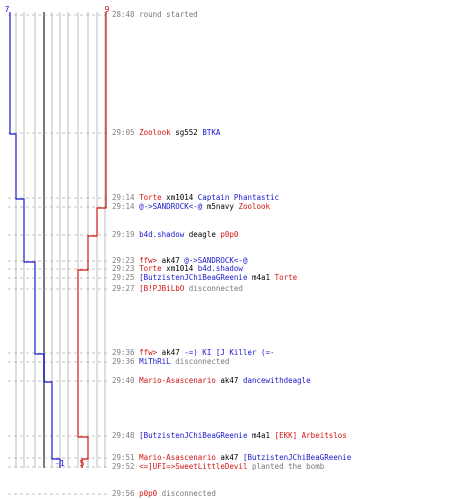 This screenshot has width=450, height=500. I want to click on event-text: [EKK] Arbeitslos, so click(310, 435).